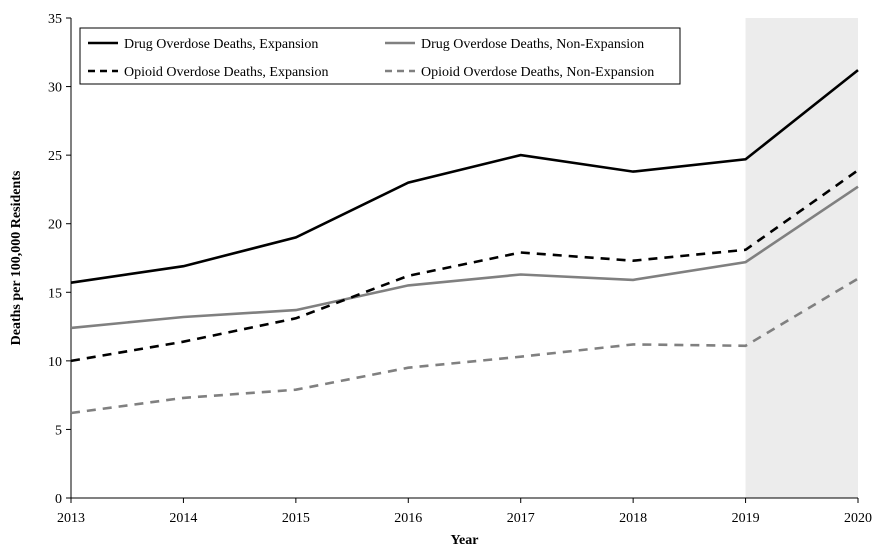  What do you see at coordinates (408, 518) in the screenshot?
I see `x-tick-label: 2016` at bounding box center [408, 518].